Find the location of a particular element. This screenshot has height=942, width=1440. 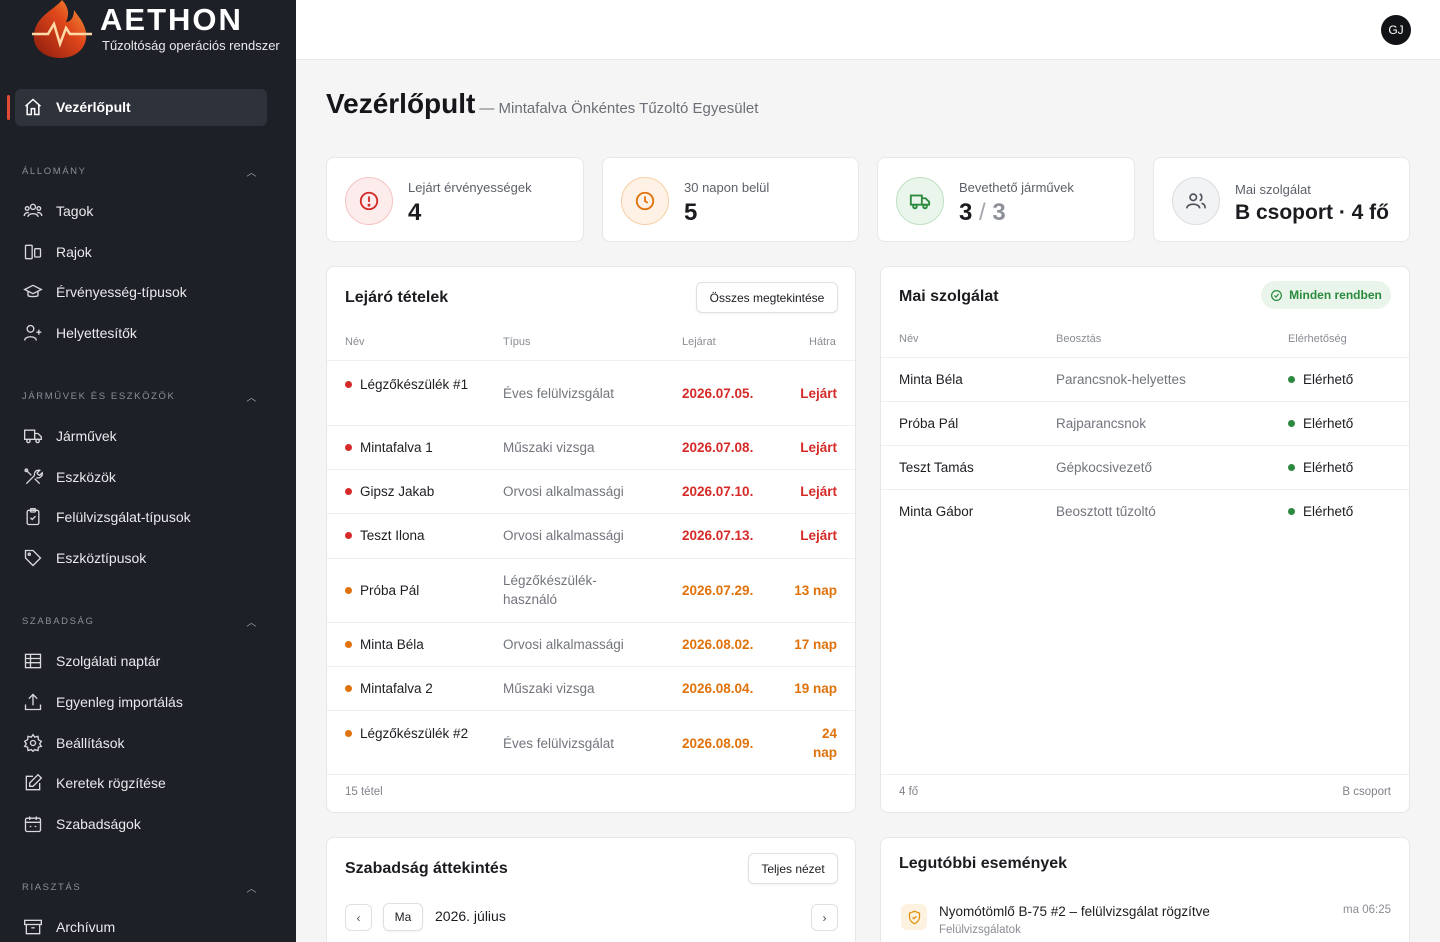

section-title: JÁRMŰVEK ÉS ESZKÖZÖK is located at coordinates (99, 396).